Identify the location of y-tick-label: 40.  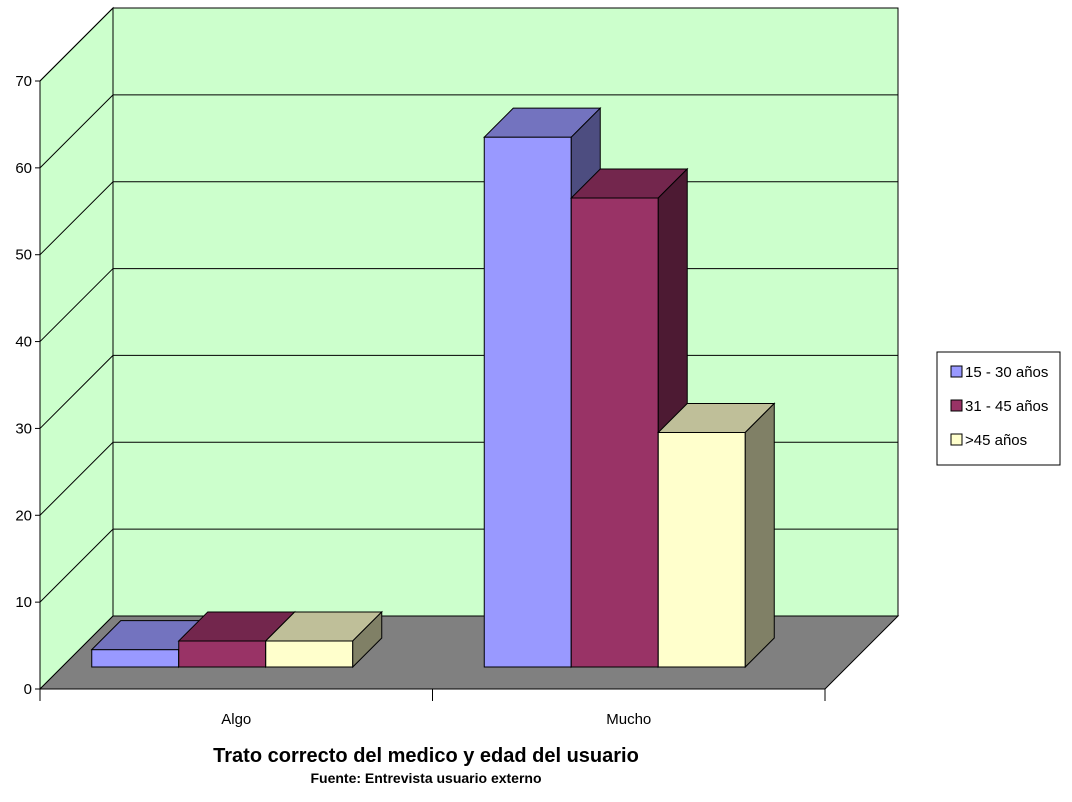
(23, 342).